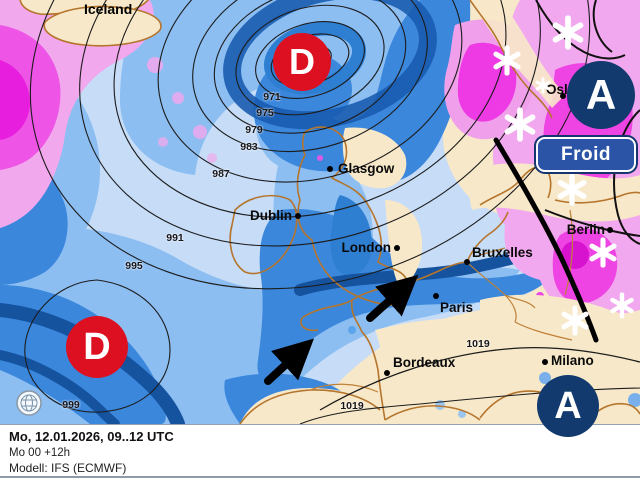 The width and height of the screenshot is (640, 478). What do you see at coordinates (60, 387) in the screenshot?
I see `rain-streak-sw2` at bounding box center [60, 387].